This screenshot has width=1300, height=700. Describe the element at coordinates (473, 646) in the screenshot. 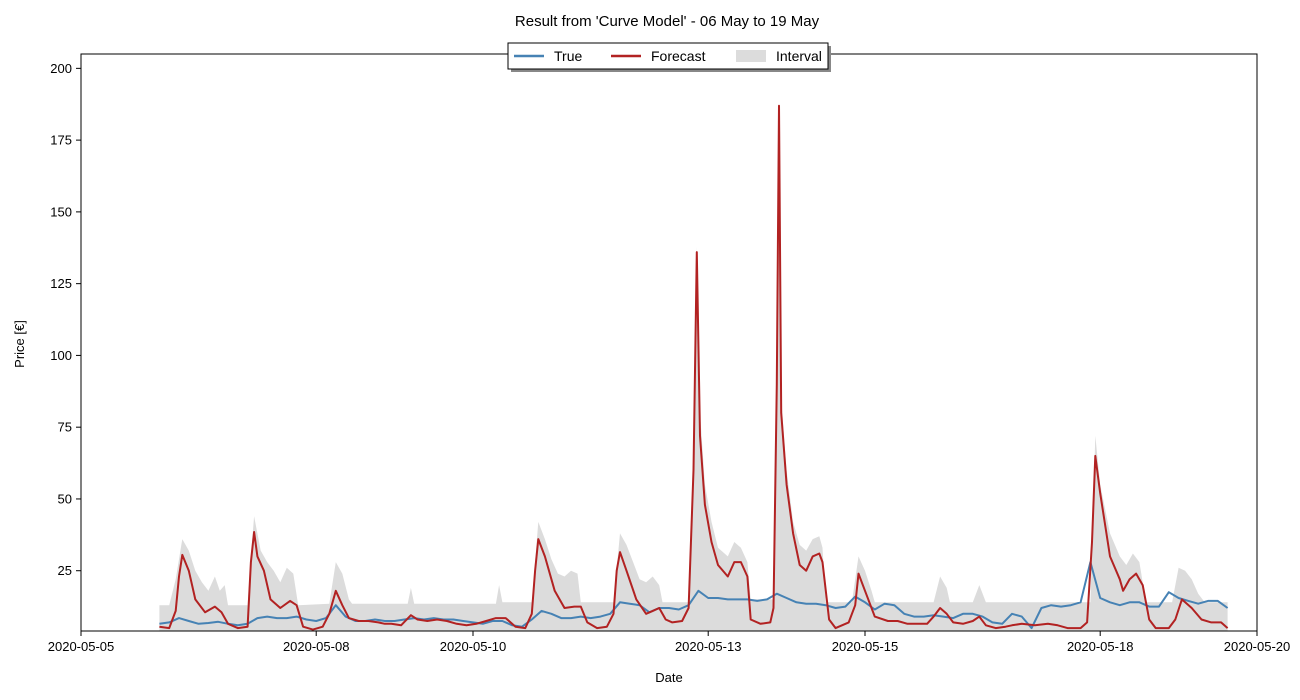

I see `x-tick-label: 2020-05-10` at that location.